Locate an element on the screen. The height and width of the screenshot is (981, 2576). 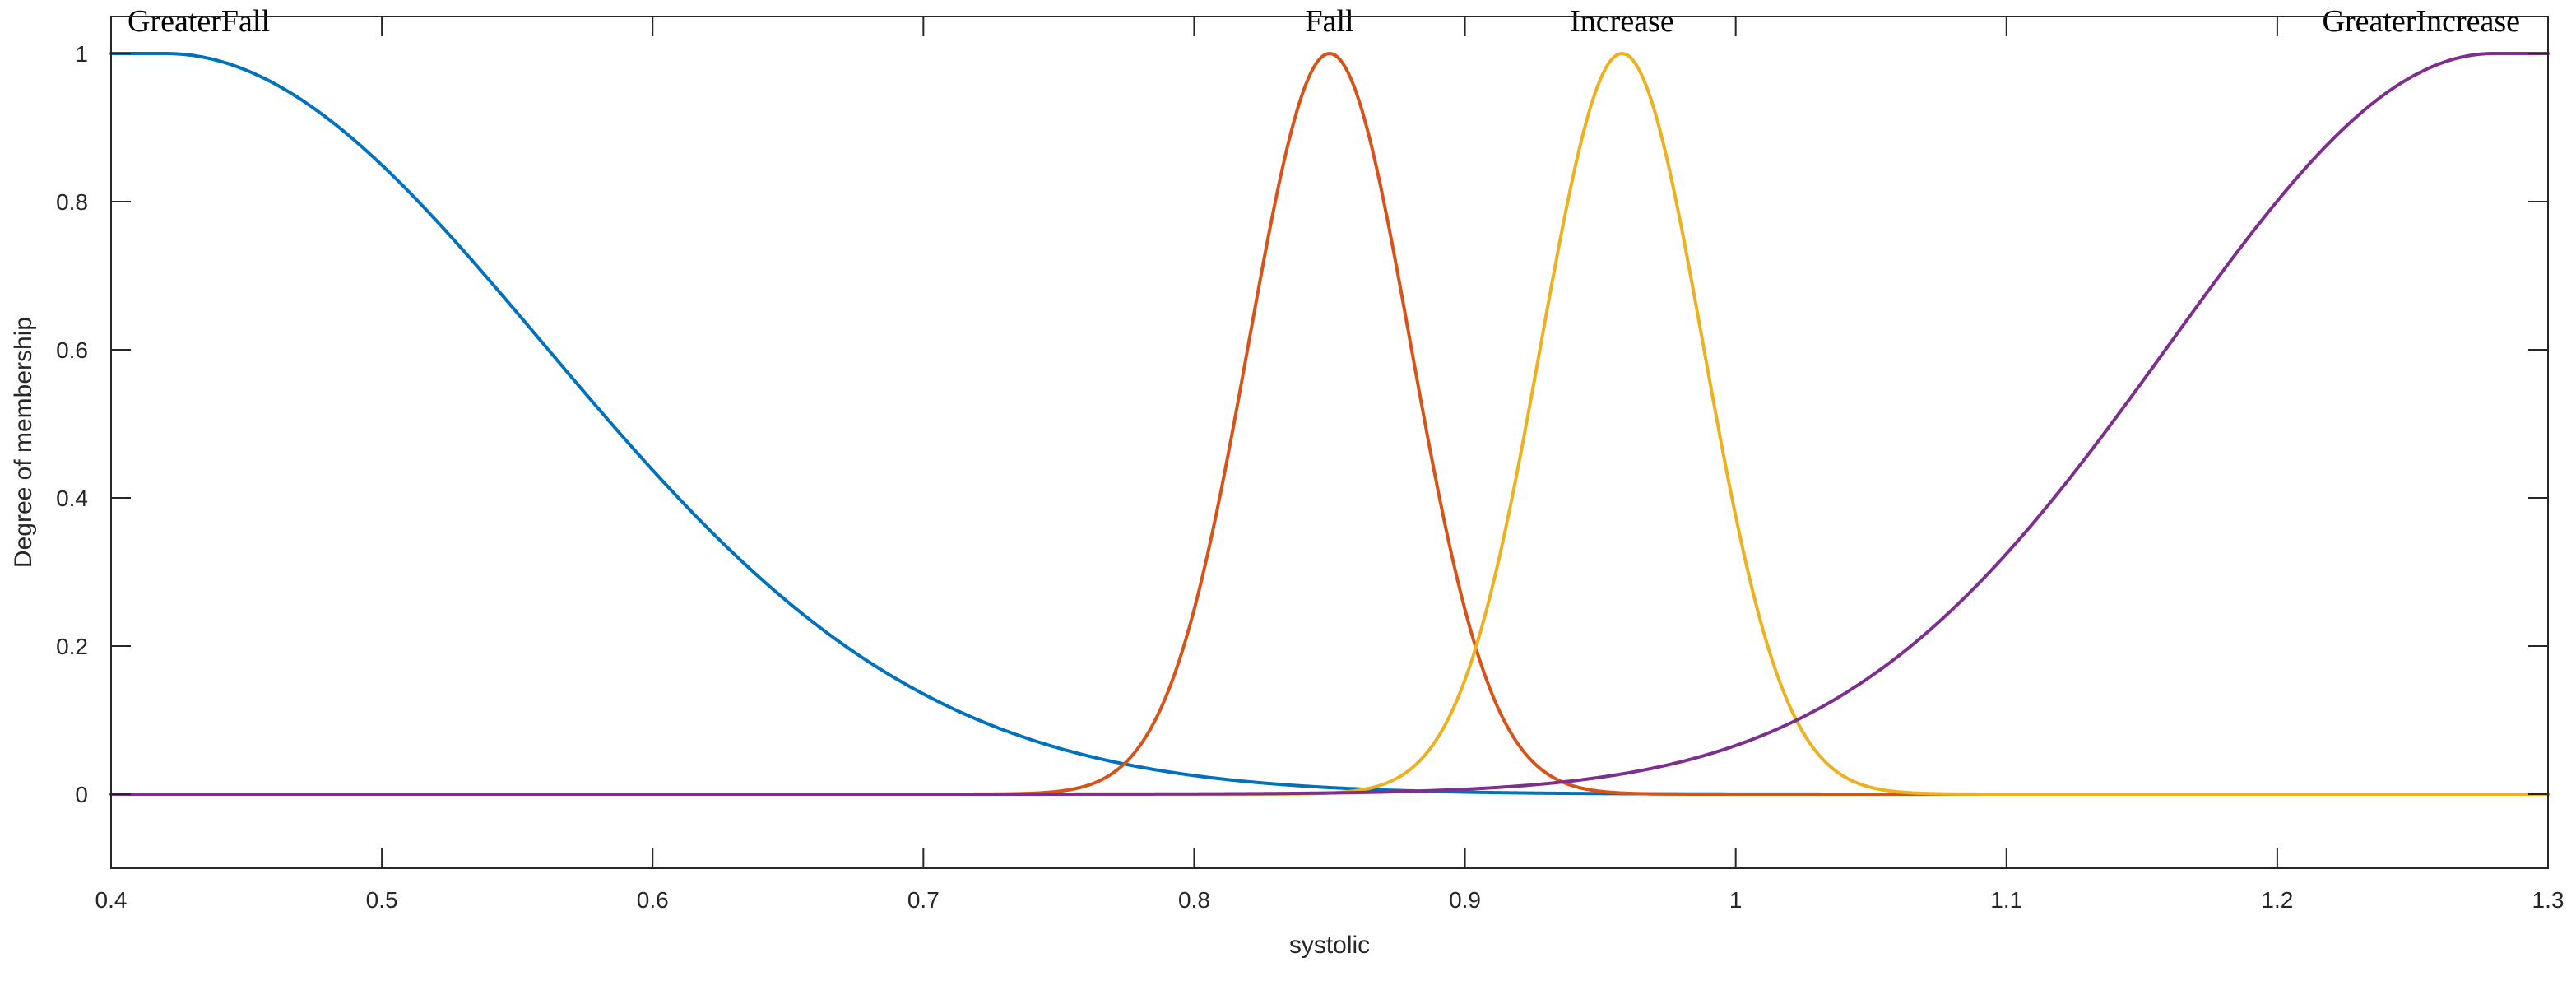
x-tick-label: 0.4 is located at coordinates (111, 900).